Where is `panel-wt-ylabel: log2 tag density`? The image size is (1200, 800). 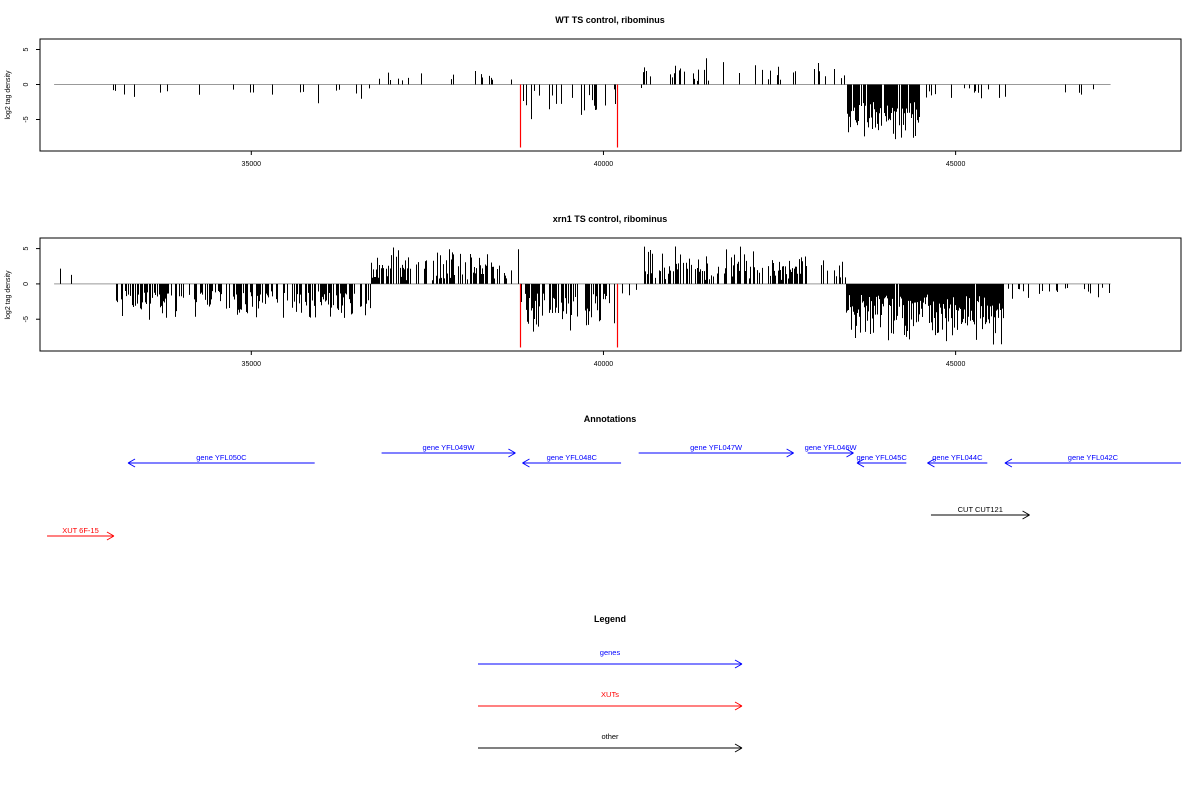
panel-wt-ylabel: log2 tag density is located at coordinates (8, 95).